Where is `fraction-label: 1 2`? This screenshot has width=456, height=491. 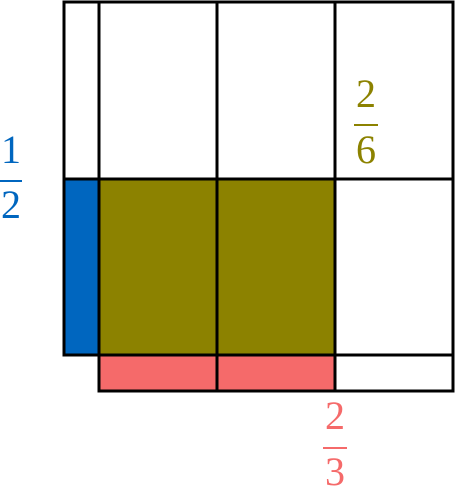 fraction-label: 1 2 is located at coordinates (11, 177).